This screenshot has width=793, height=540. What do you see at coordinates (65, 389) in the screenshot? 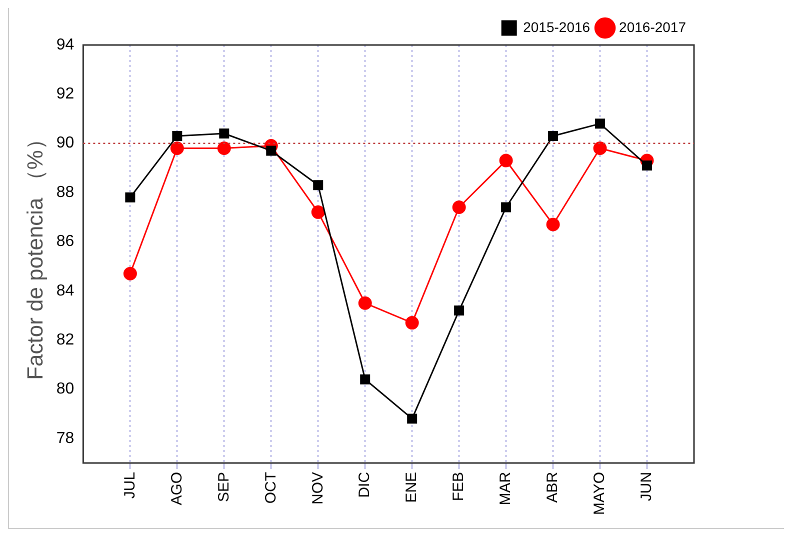
I see `y-tick-label: 80` at bounding box center [65, 389].